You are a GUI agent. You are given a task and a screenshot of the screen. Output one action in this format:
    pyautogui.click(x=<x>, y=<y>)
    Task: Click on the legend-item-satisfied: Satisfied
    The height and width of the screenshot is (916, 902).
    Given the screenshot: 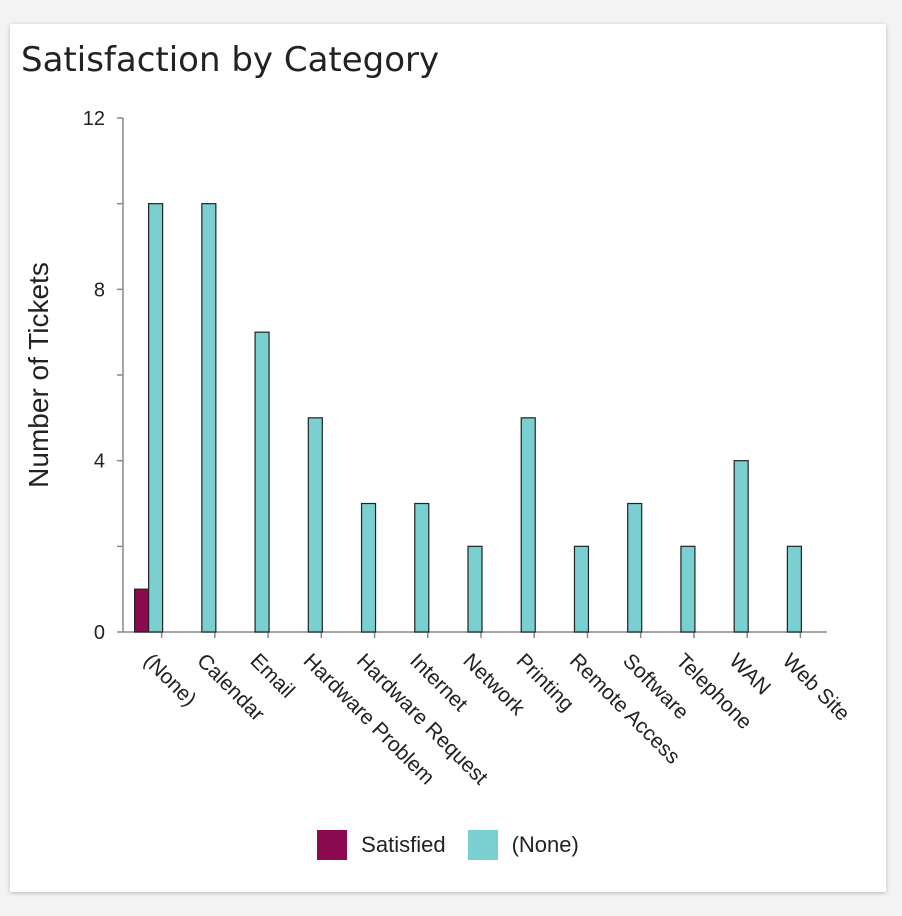 What is the action you would take?
    pyautogui.click(x=381, y=845)
    